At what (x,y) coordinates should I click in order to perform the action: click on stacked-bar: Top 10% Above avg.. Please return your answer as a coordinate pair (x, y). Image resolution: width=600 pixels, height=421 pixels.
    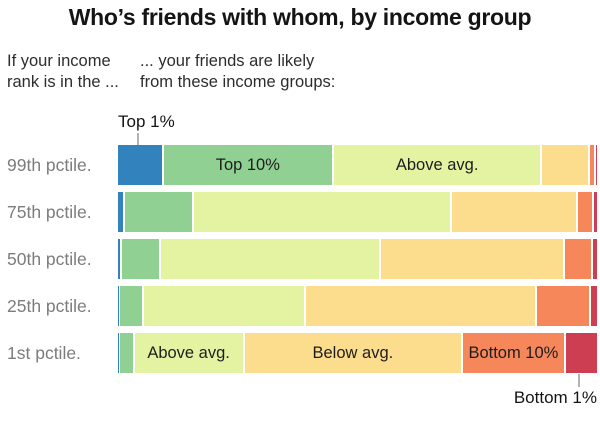
    Looking at the image, I should click on (357, 165).